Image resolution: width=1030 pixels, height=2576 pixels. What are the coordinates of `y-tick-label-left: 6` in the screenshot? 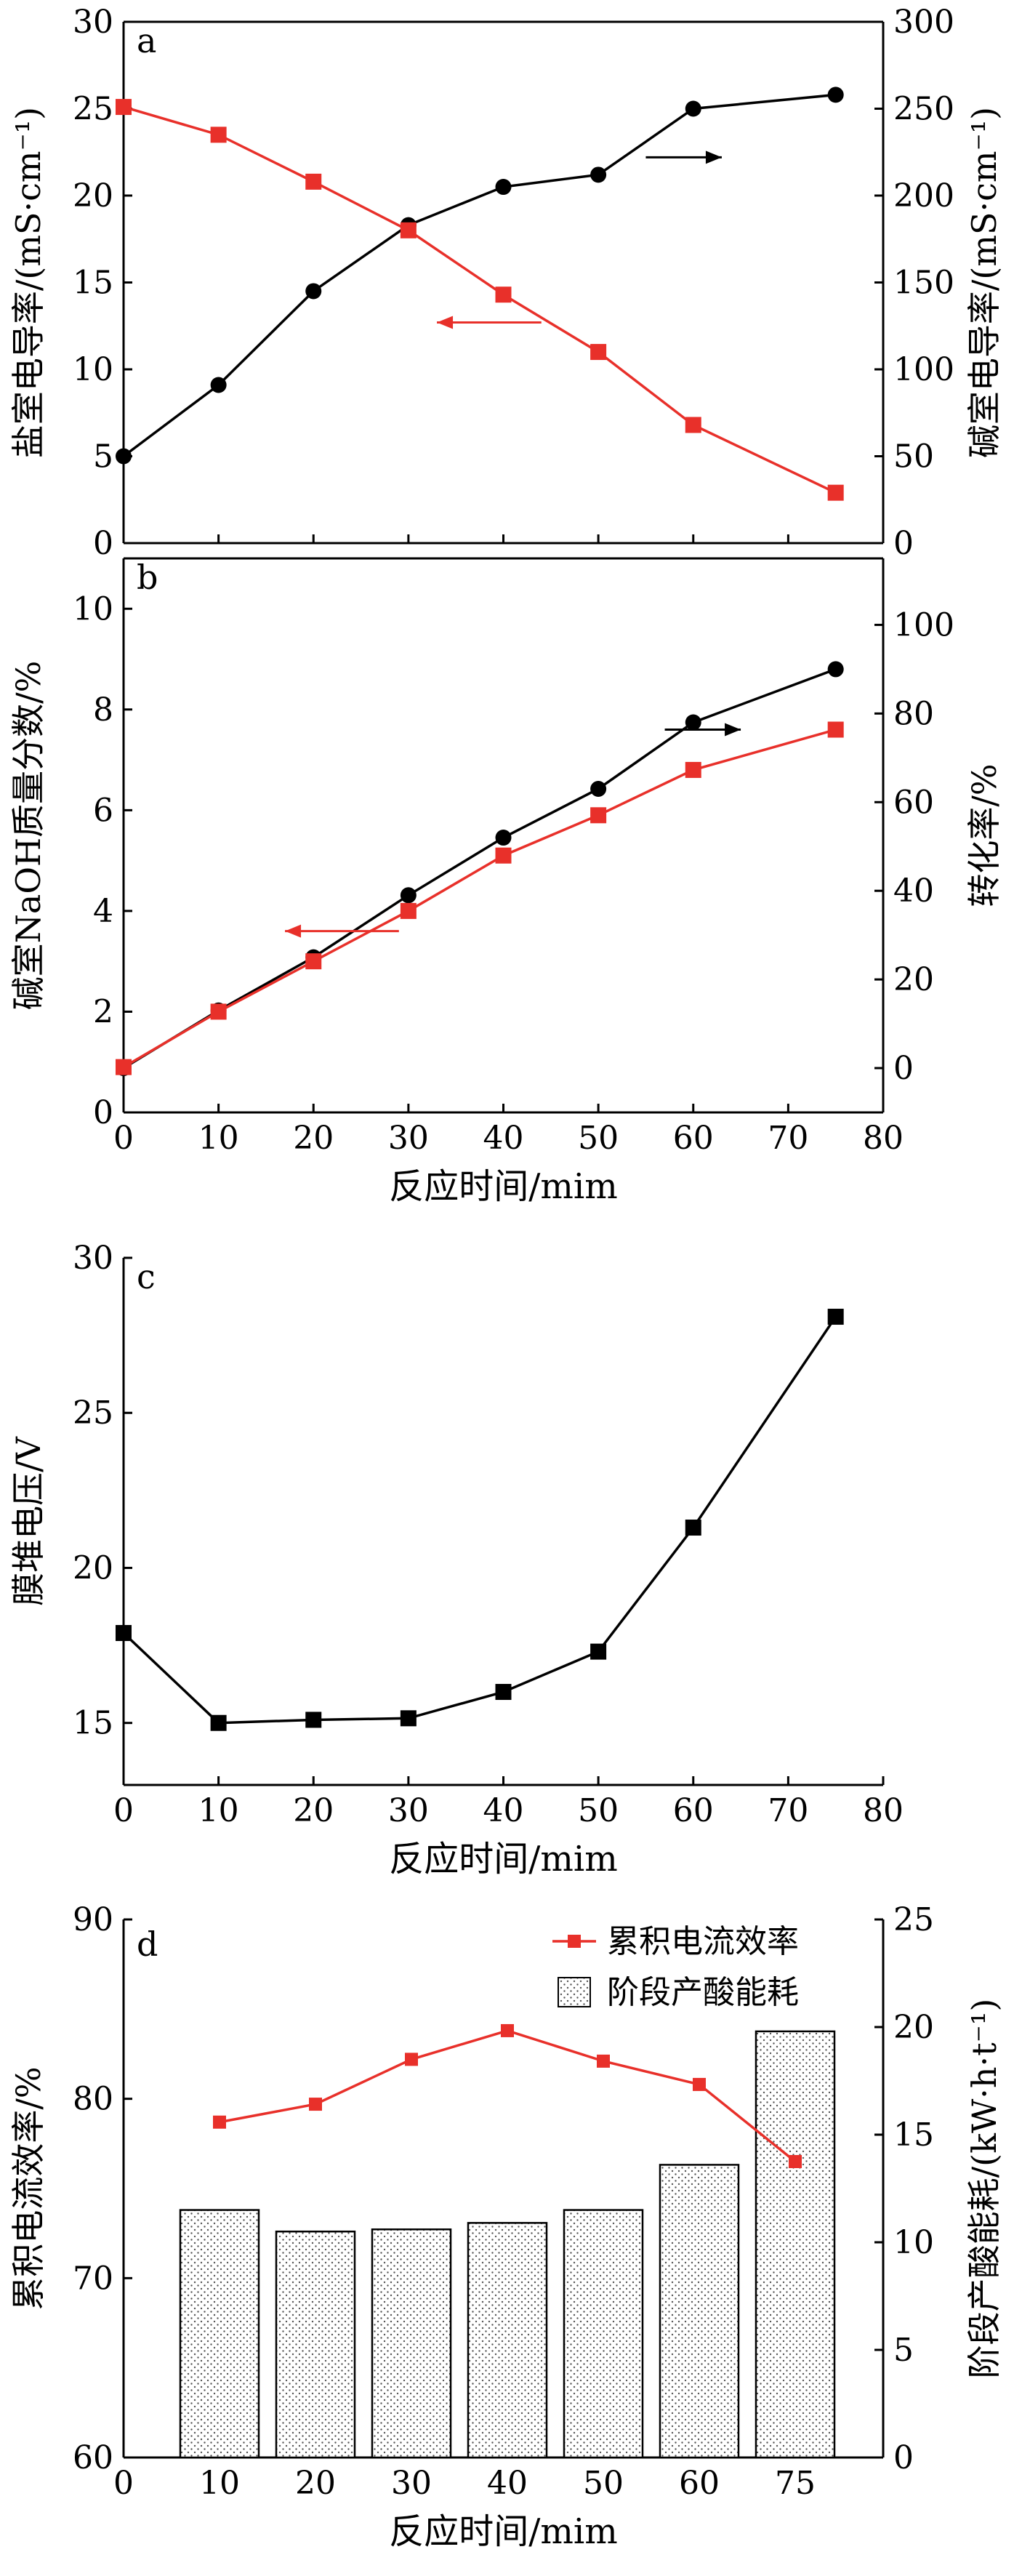 It's located at (103, 810).